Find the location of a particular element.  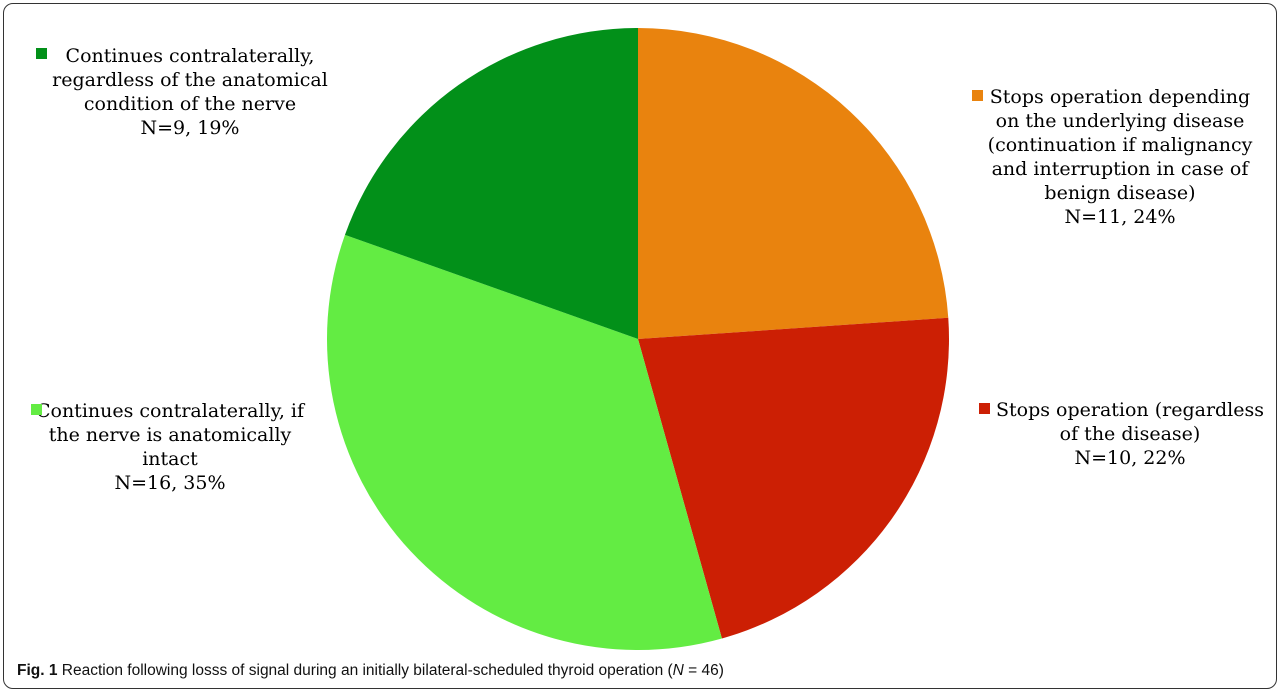

pie-slice-continues-regardless is located at coordinates (491, 183).